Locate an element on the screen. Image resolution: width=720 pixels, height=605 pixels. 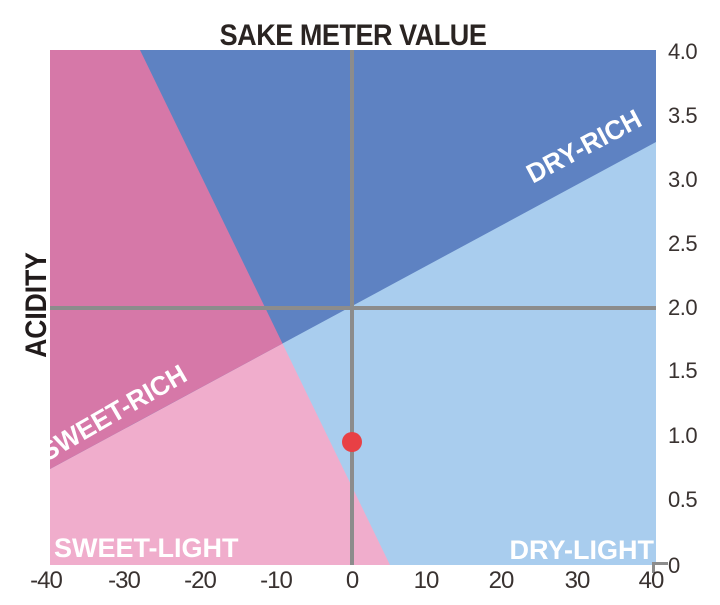
chart-title: SAKE METER VALUE is located at coordinates (353, 35).